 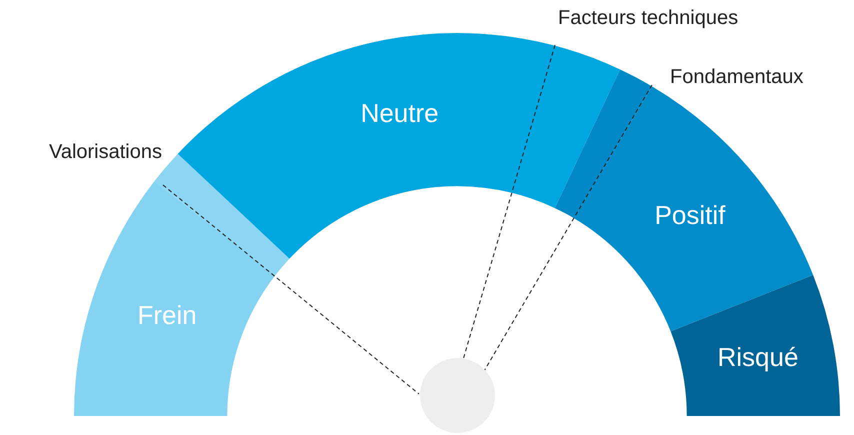 I want to click on text: Facteurs techniques, so click(x=648, y=18).